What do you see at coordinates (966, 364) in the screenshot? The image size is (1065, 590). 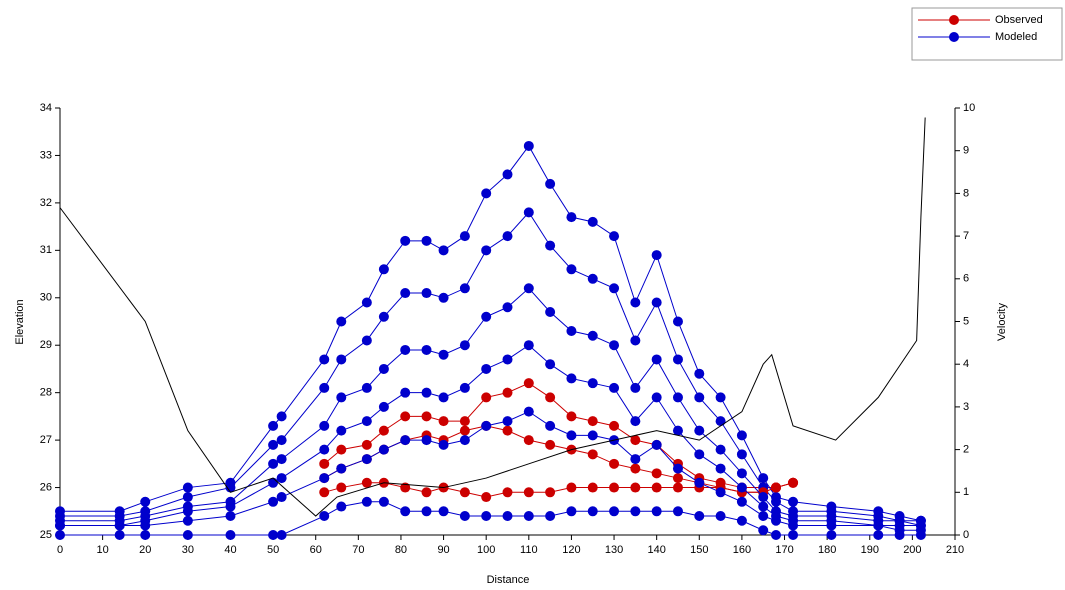 I see `y2-tick-label: 4` at bounding box center [966, 364].